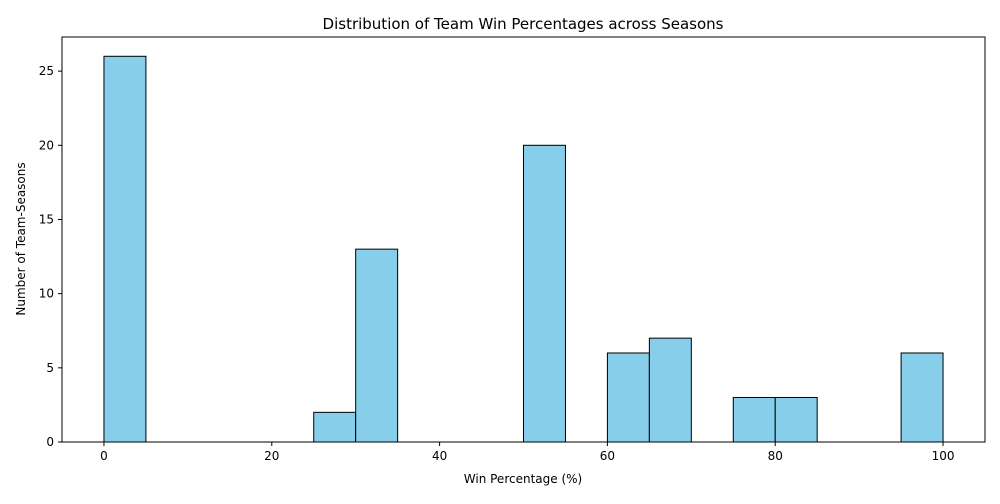  Describe the element at coordinates (50, 442) in the screenshot. I see `y-tick-label: 0` at that location.